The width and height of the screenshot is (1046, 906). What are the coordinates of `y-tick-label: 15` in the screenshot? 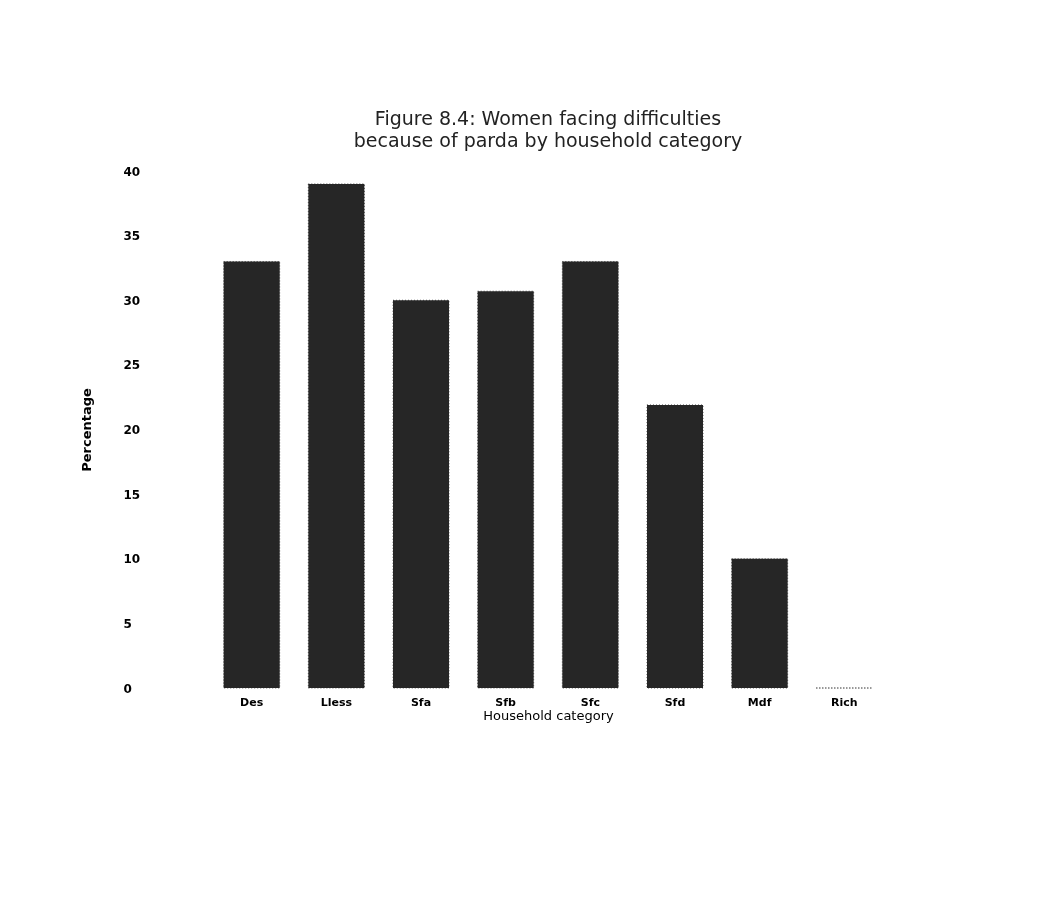 It's located at (132, 494).